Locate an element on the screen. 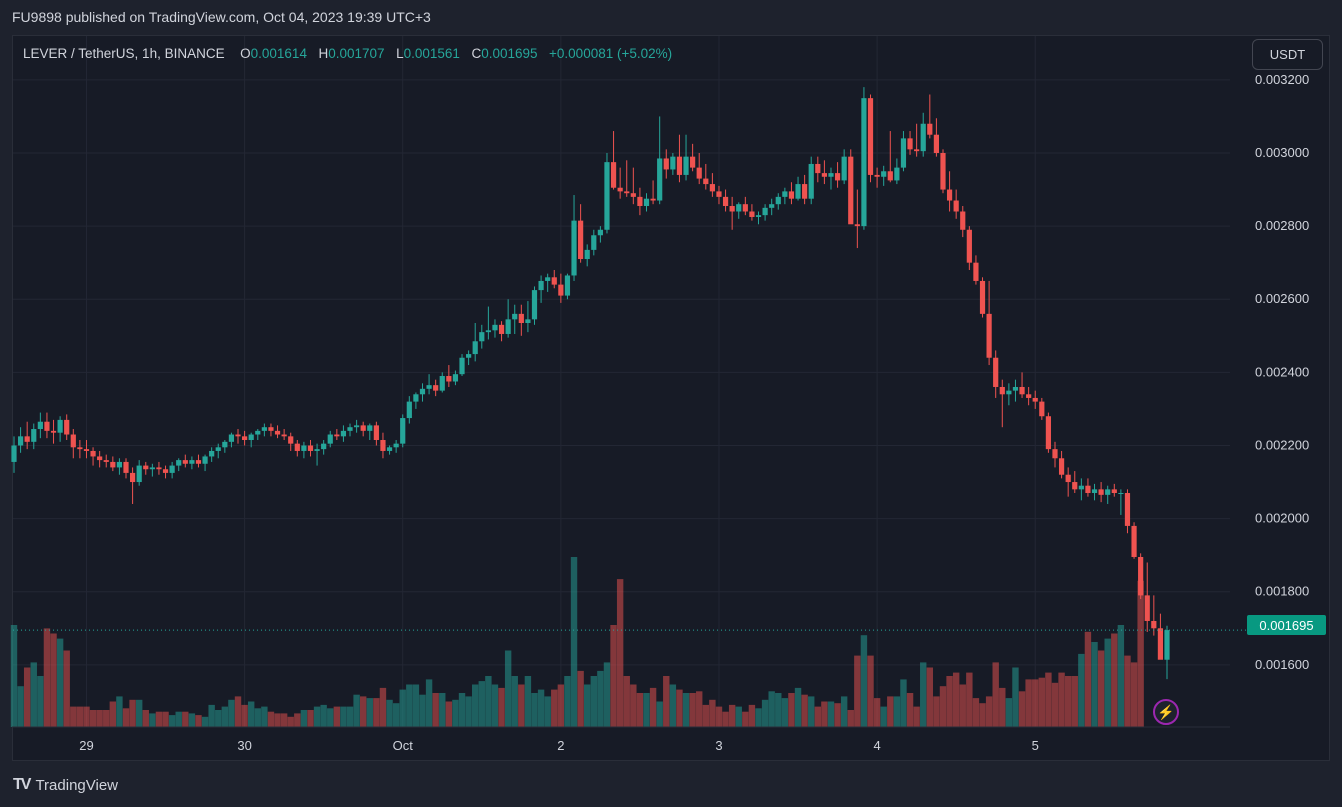 This screenshot has width=1342, height=807. time-tick-label: 4 is located at coordinates (876, 745).